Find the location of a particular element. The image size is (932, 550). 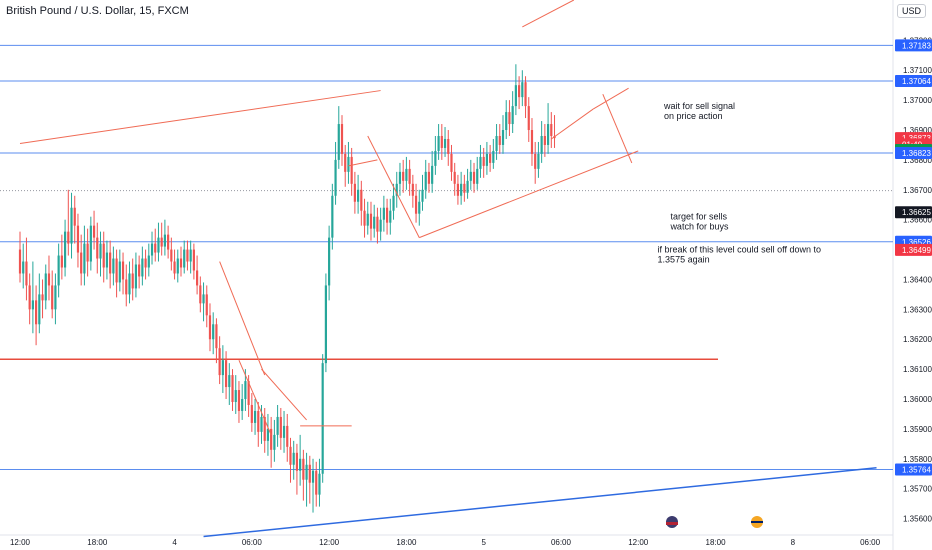

y-tick-label: 1.36600 is located at coordinates (917, 220).